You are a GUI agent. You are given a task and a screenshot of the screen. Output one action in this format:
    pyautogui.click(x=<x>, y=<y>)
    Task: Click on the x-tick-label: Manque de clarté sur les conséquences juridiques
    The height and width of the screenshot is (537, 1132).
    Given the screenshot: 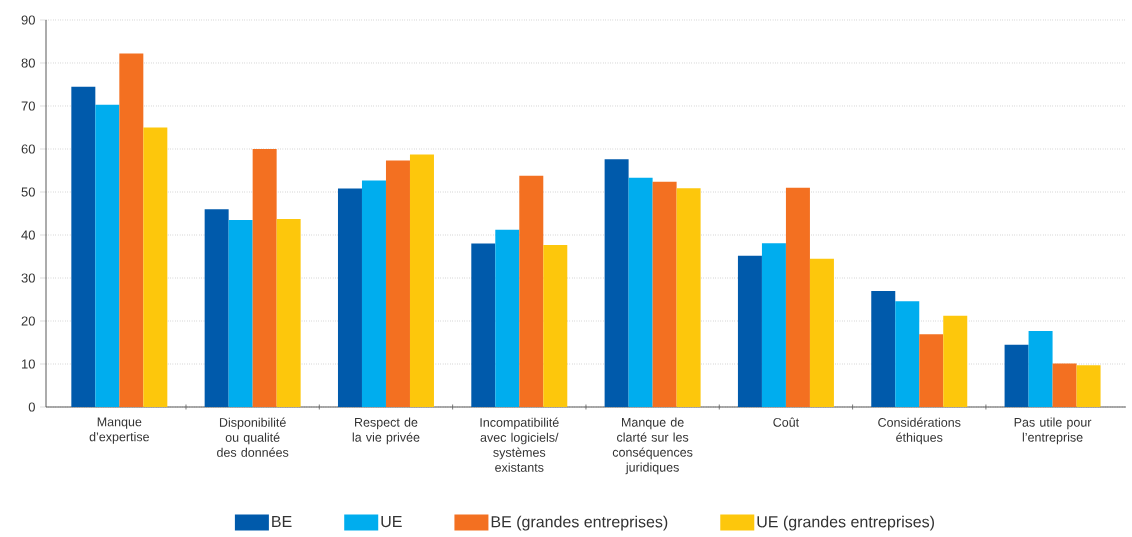 What is the action you would take?
    pyautogui.click(x=652, y=446)
    